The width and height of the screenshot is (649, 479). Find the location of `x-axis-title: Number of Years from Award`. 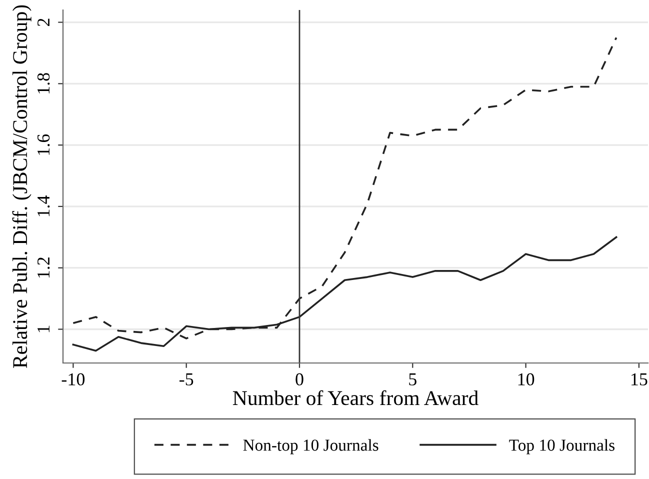

x-axis-title: Number of Years from Award is located at coordinates (355, 398).